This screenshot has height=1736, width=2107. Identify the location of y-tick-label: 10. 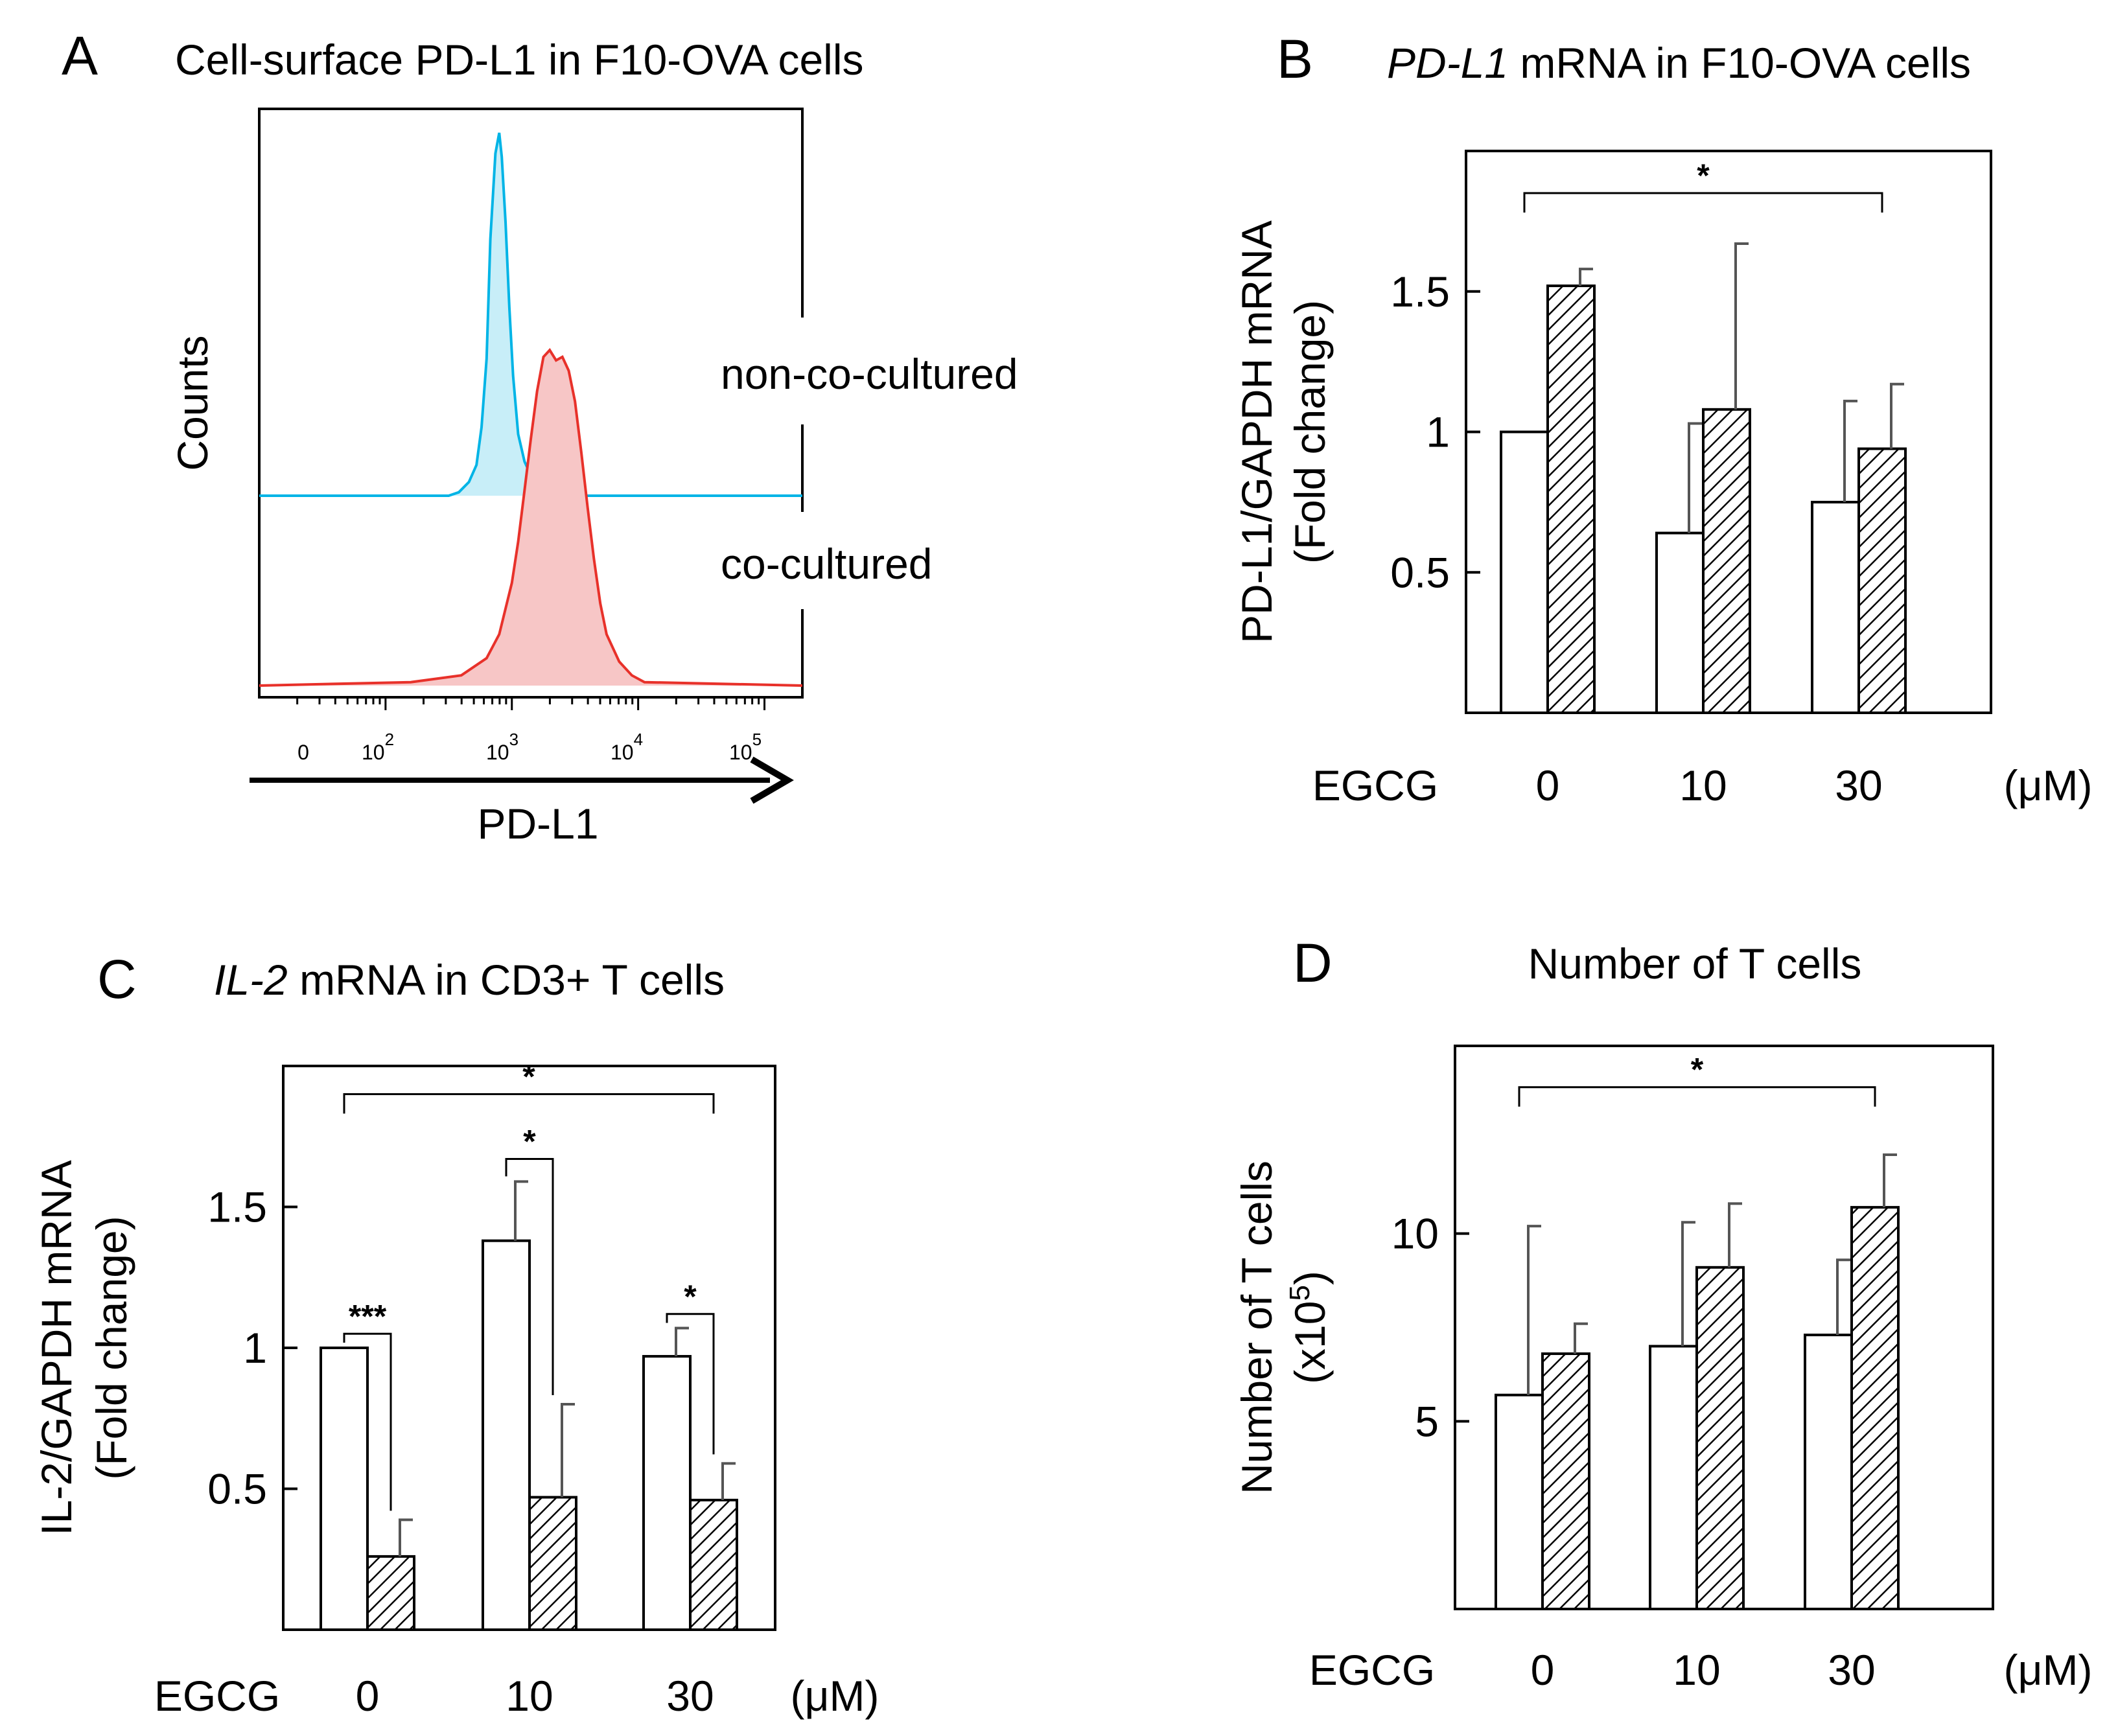
(1415, 1234).